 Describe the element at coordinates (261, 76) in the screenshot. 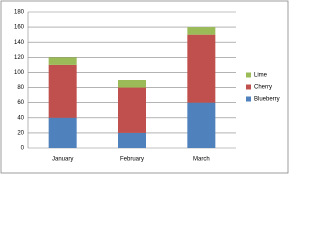

I see `legend-label: Lime` at that location.